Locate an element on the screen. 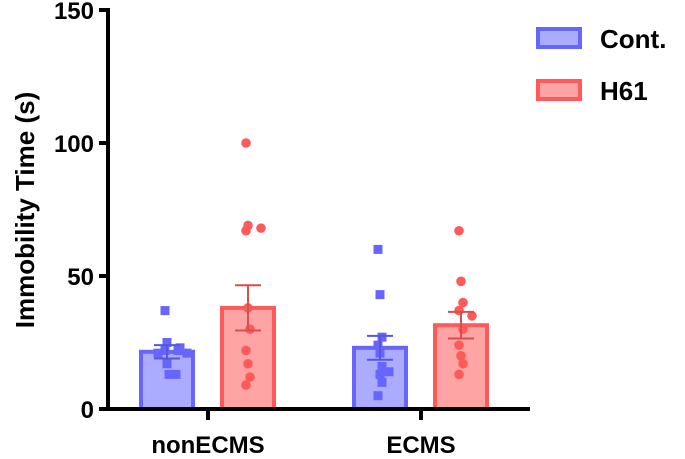  y-tick-labels: 0 50 100 150 is located at coordinates (74, 212).